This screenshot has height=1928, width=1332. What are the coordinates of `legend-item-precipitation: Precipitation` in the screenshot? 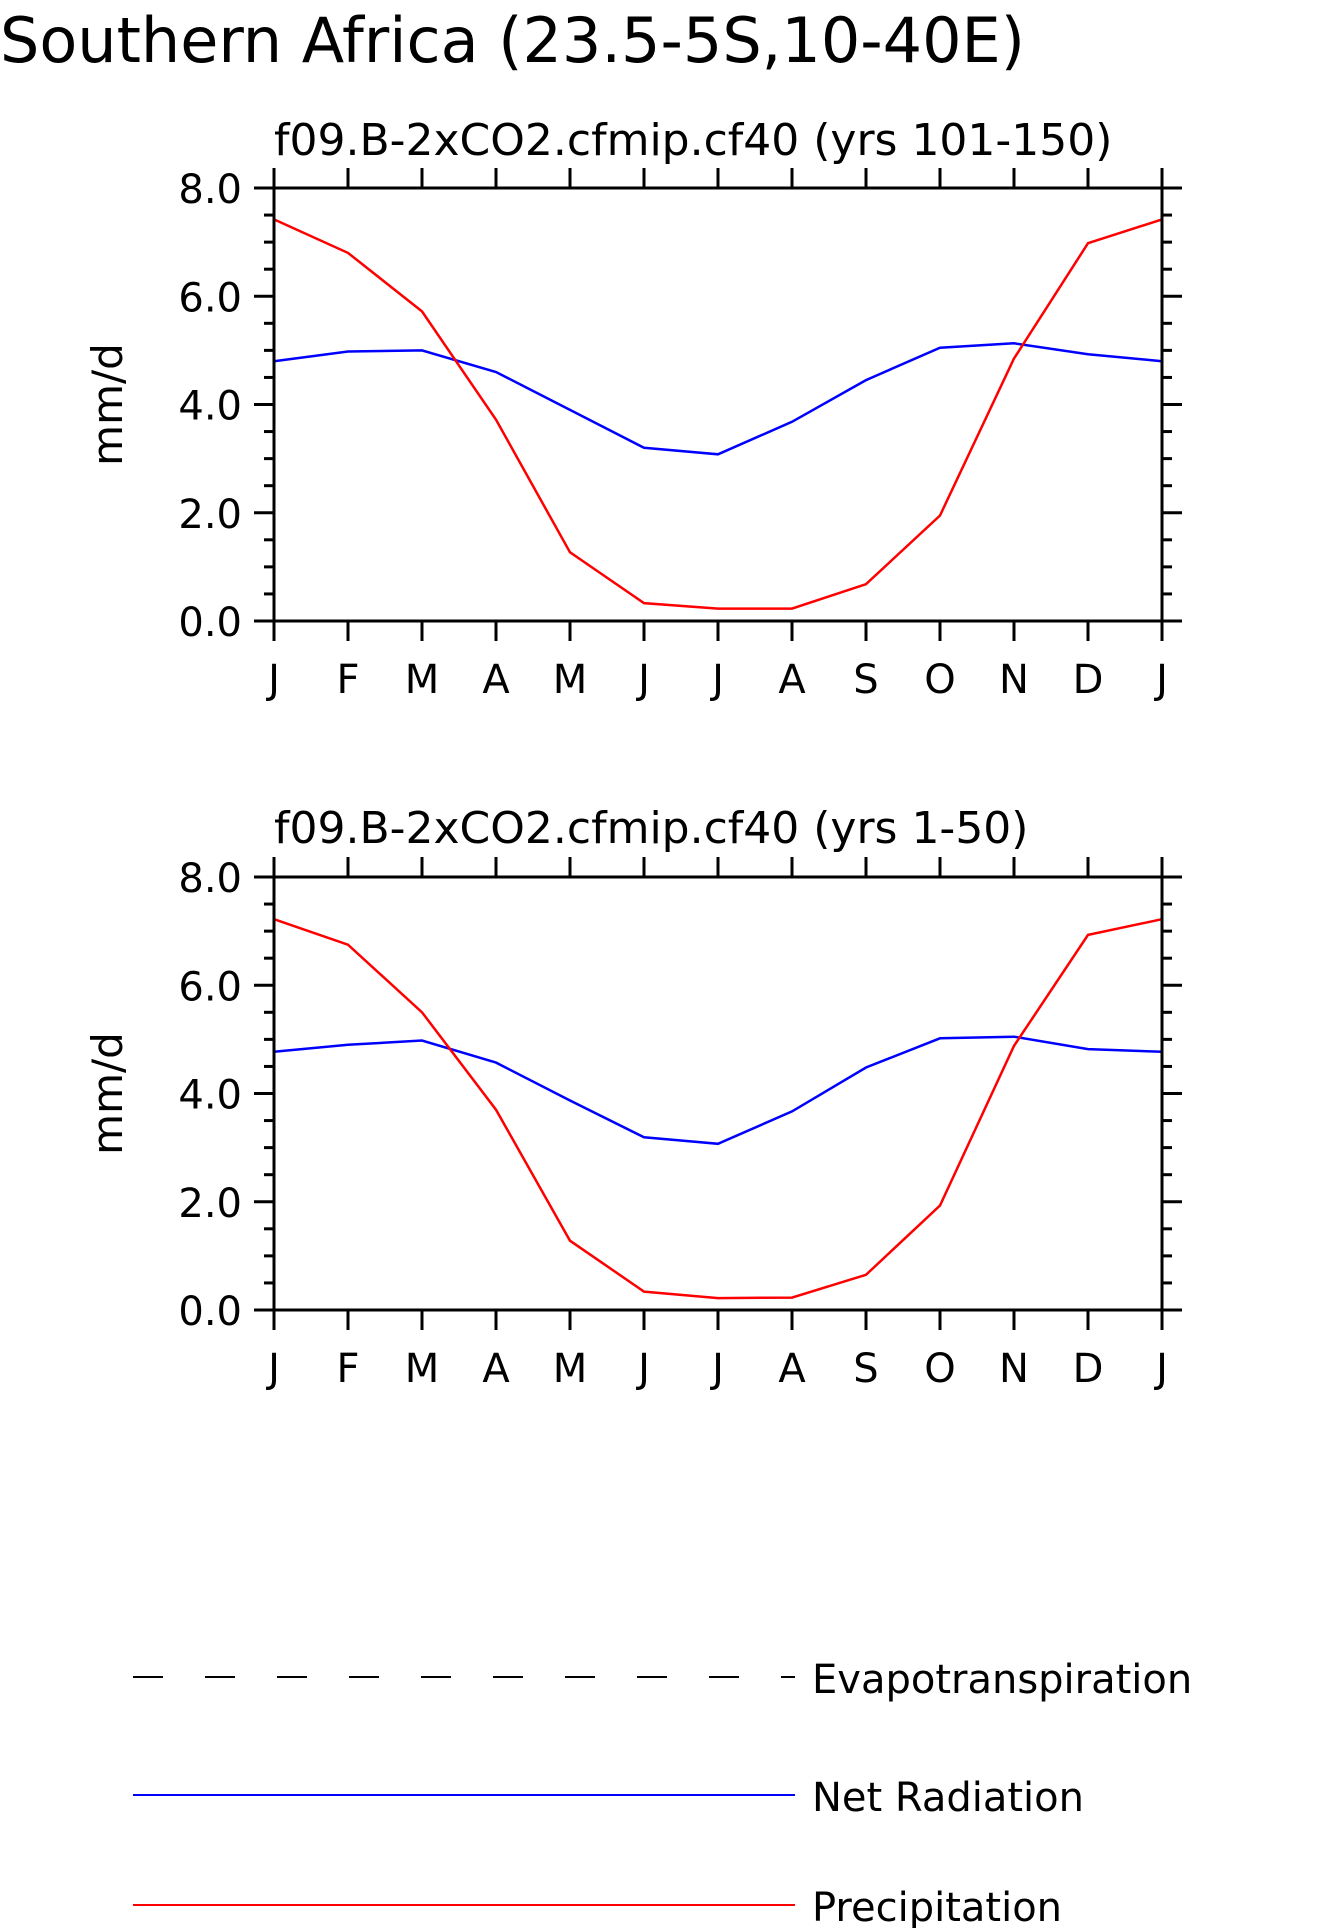 It's located at (597, 1906).